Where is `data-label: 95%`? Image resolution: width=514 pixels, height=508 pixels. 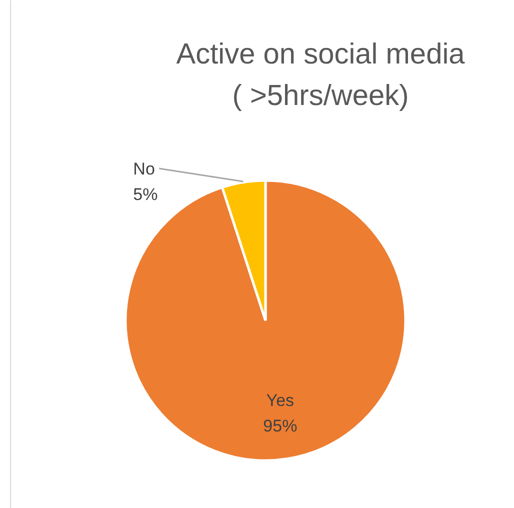
data-label: 95% is located at coordinates (280, 426).